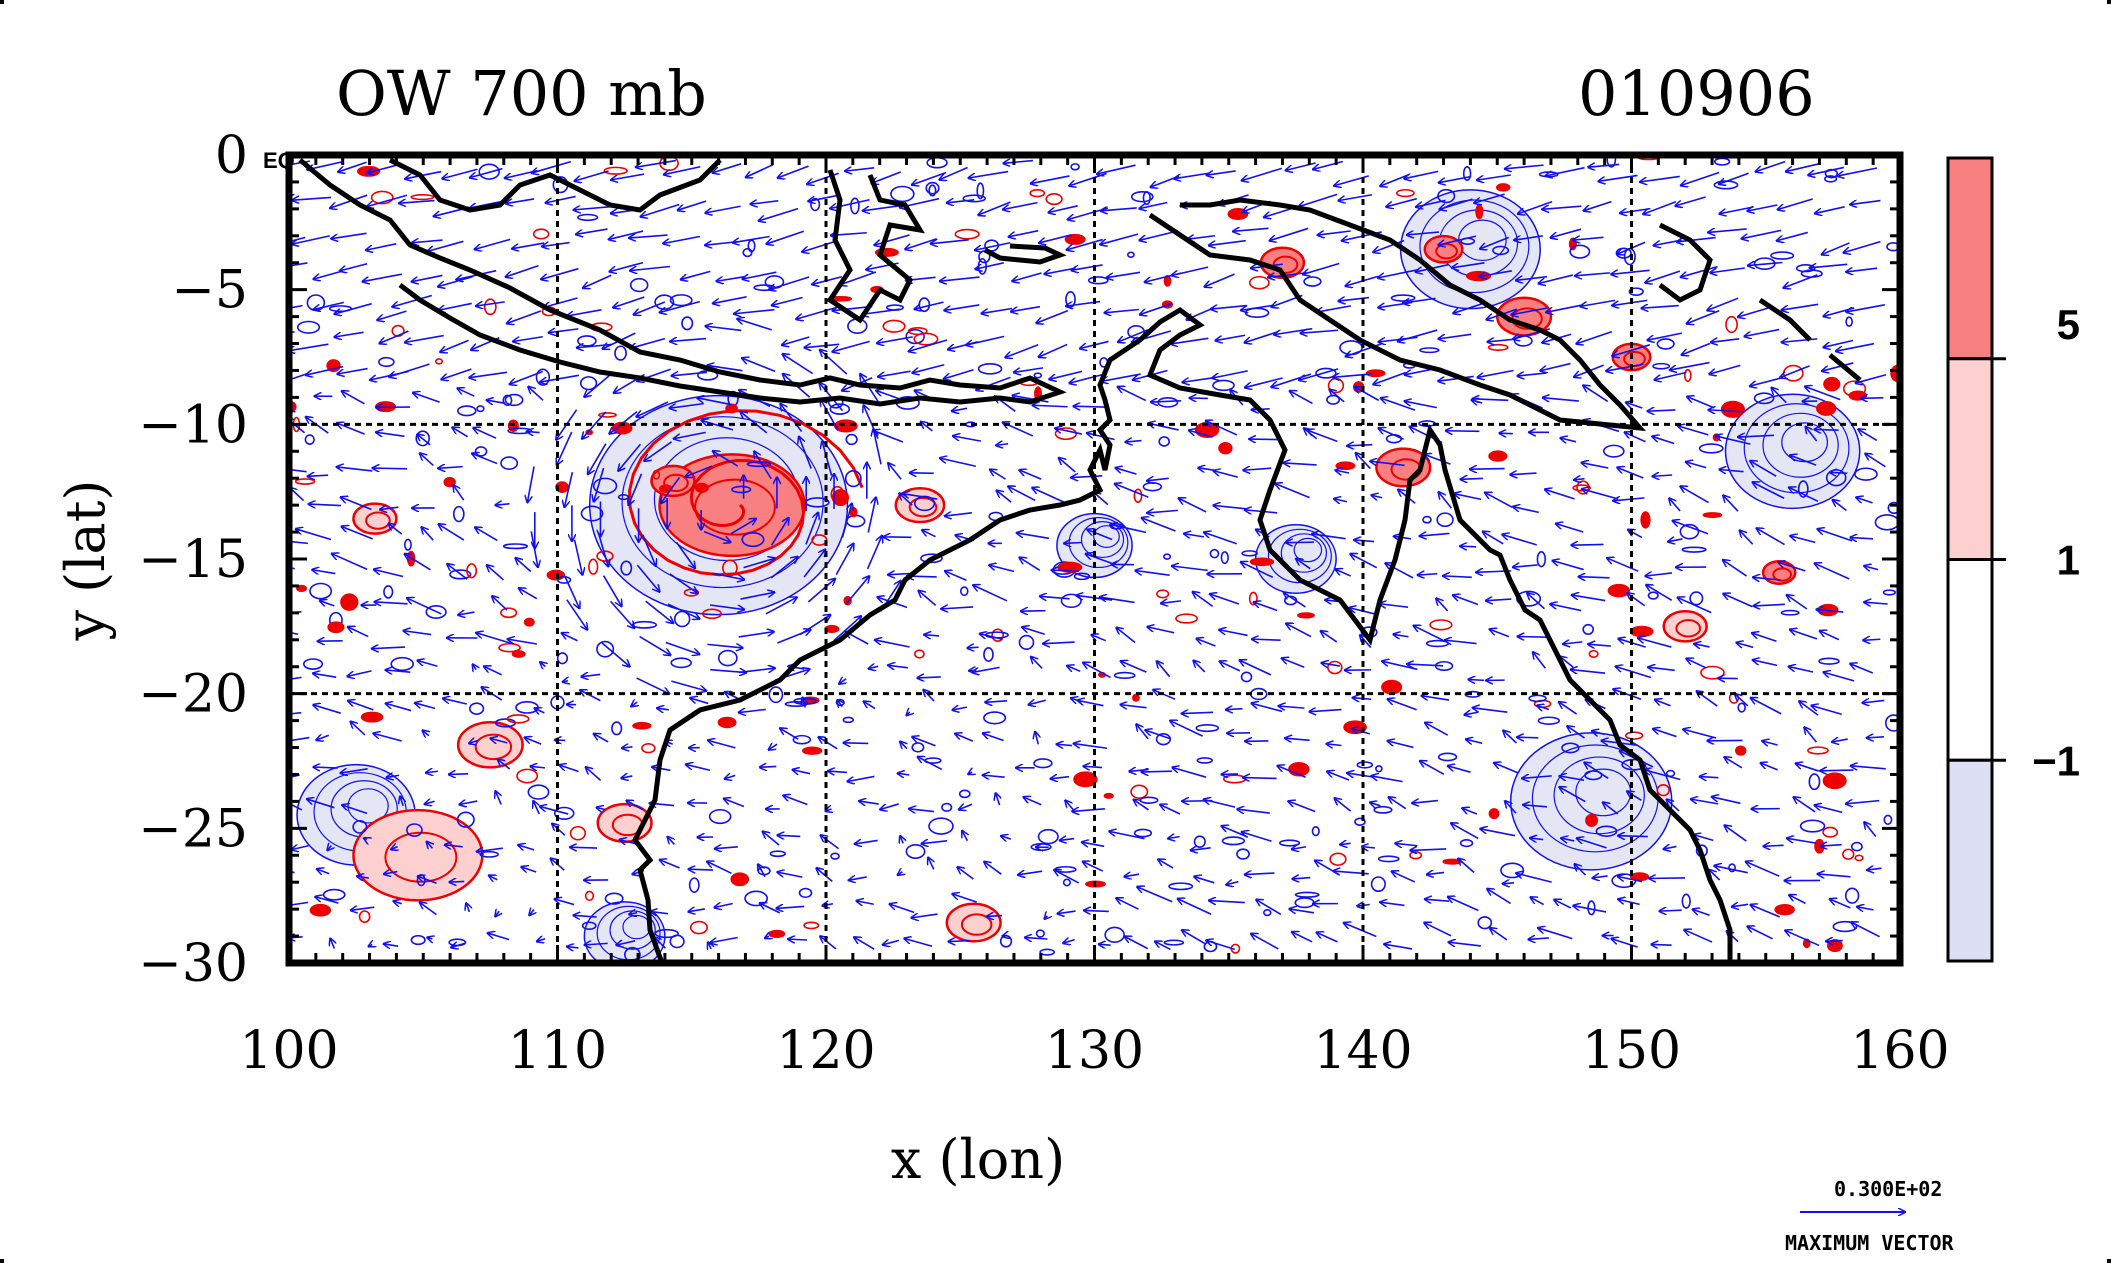 Image resolution: width=2111 pixels, height=1263 pixels. Describe the element at coordinates (746, 493) in the screenshot. I see `cyclone-spiral` at that location.